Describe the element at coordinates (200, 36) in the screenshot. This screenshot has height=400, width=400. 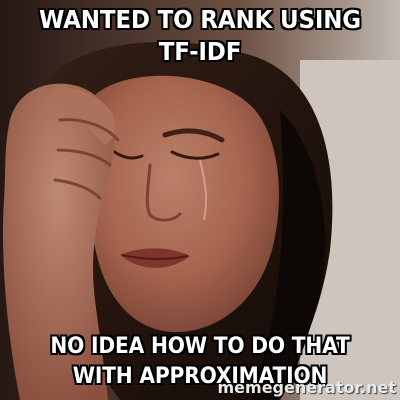
I see `top-caption: WANTED TO RANK USING TF-IDF` at that location.